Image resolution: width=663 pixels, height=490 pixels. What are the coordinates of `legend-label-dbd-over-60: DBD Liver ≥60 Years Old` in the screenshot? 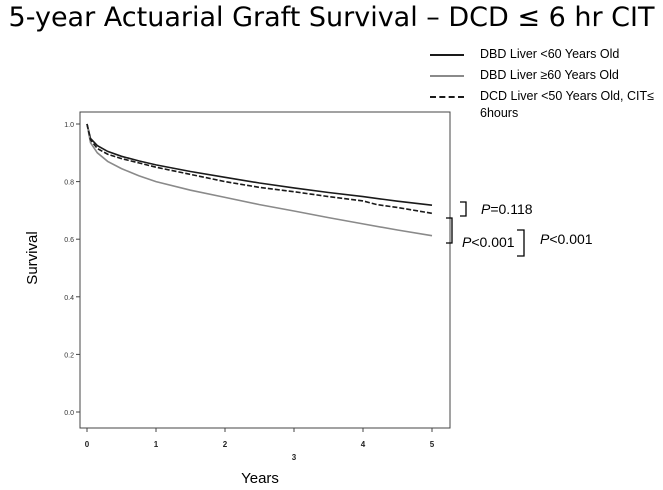 It's located at (549, 75).